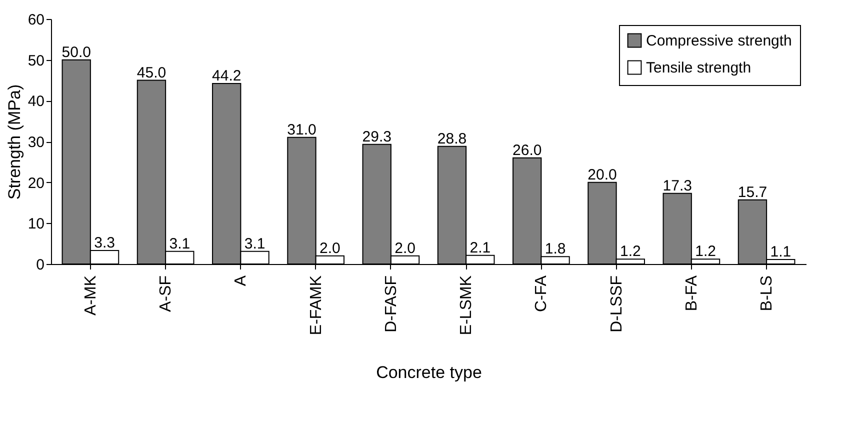 The height and width of the screenshot is (428, 850). Describe the element at coordinates (36, 183) in the screenshot. I see `y-tick-label: 20` at that location.